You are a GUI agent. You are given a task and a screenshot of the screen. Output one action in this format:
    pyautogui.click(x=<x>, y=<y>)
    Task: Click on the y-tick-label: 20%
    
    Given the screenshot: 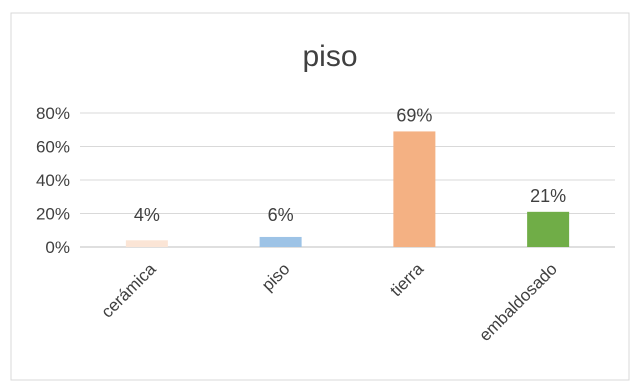 What is the action you would take?
    pyautogui.click(x=53, y=214)
    